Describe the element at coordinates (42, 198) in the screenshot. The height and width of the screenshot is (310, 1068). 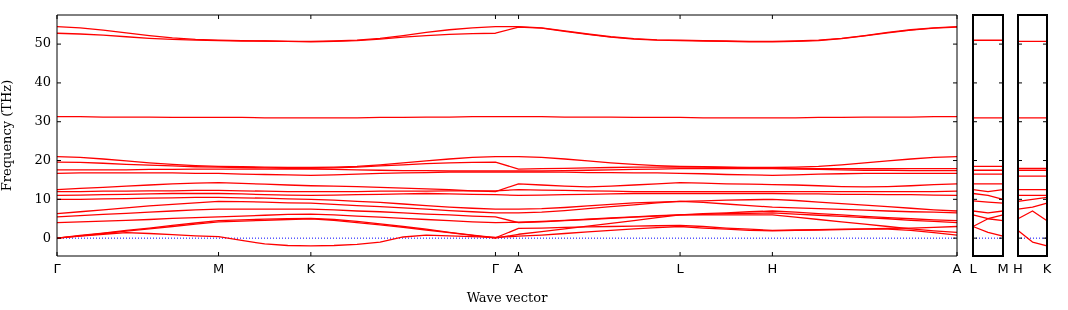
I see `y-tick-label: 10` at that location.